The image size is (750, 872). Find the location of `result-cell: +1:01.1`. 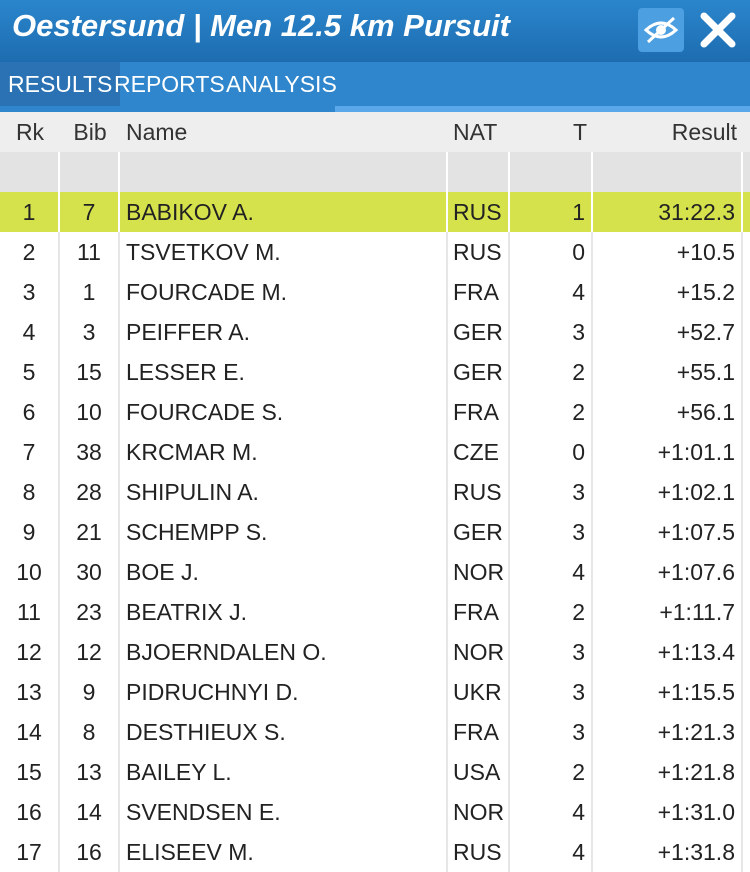

result-cell: +1:01.1 is located at coordinates (668, 452).